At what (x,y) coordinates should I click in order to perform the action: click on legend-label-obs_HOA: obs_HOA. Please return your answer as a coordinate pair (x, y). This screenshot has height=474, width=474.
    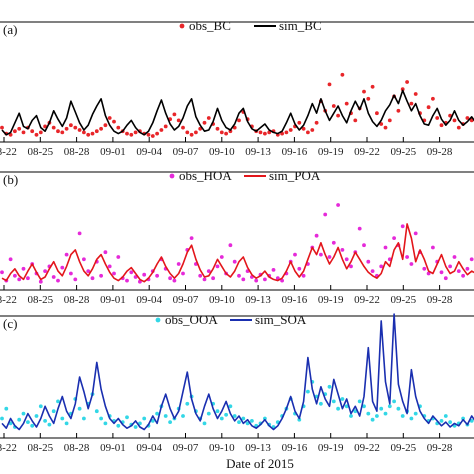
    Looking at the image, I should click on (205, 175).